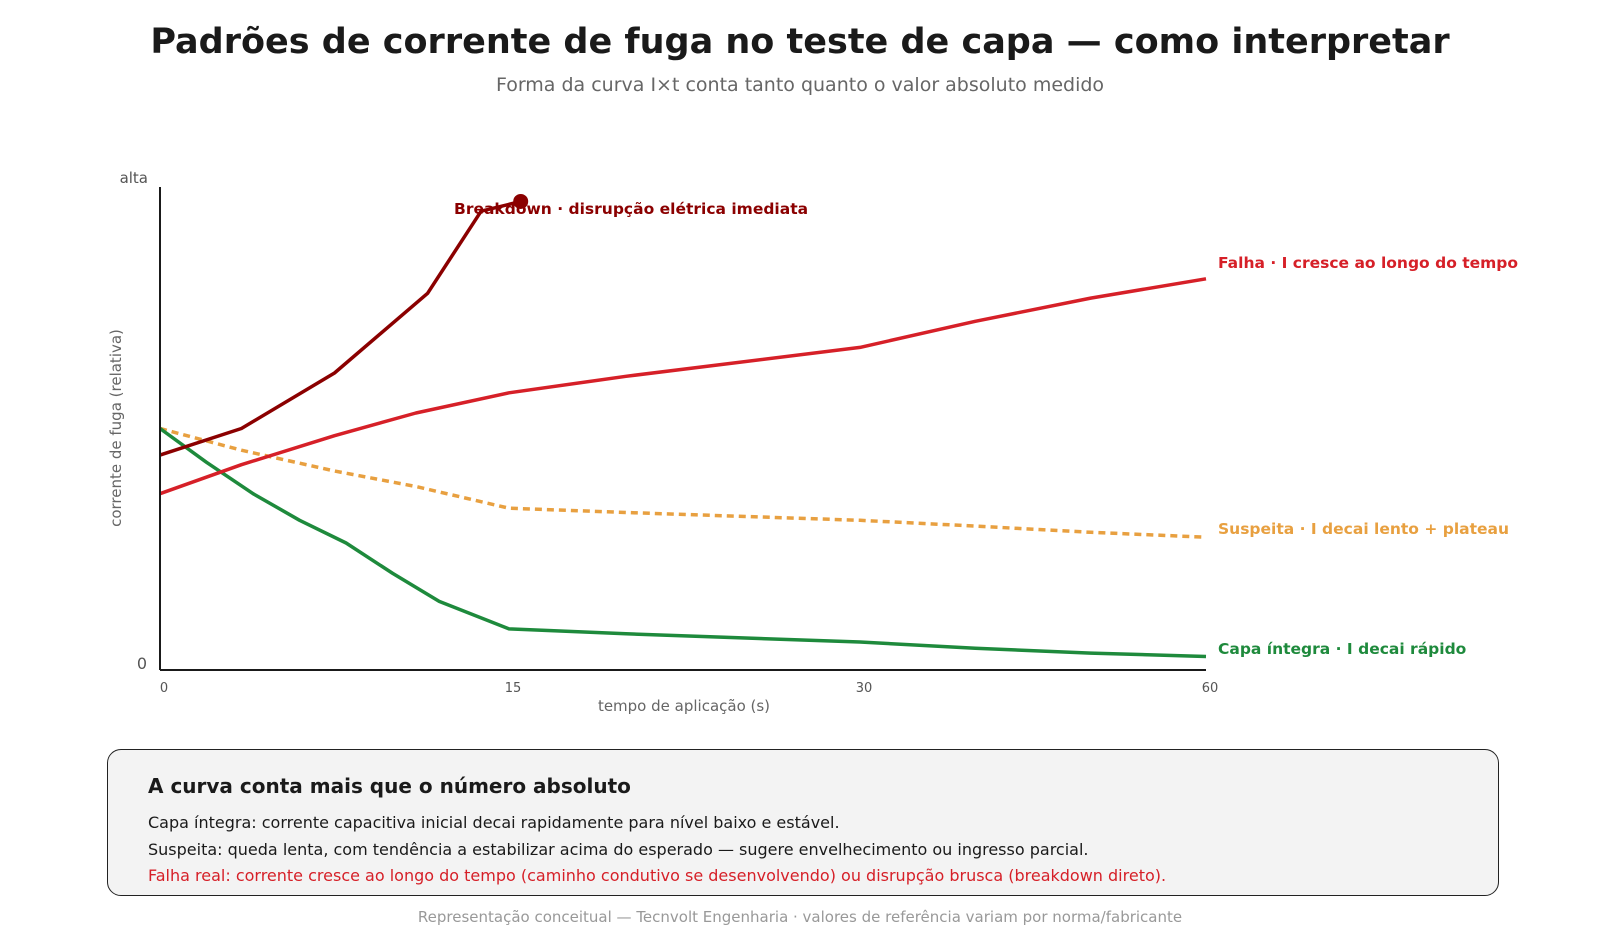  Describe the element at coordinates (864, 688) in the screenshot. I see `x-tick-label: 30` at that location.